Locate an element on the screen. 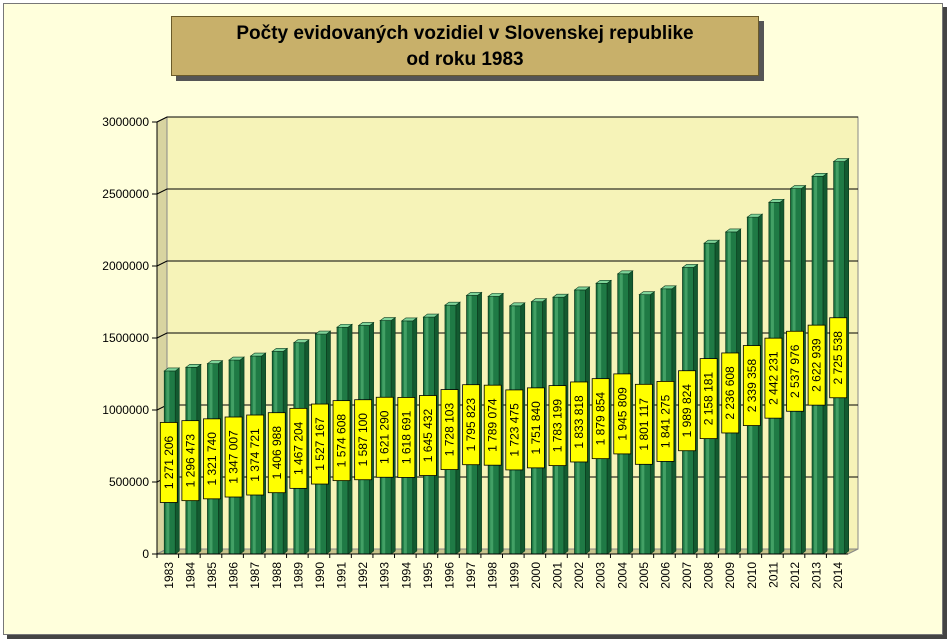 Image resolution: width=948 pixels, height=640 pixels. data-label-text: 1 347 007 is located at coordinates (234, 457).